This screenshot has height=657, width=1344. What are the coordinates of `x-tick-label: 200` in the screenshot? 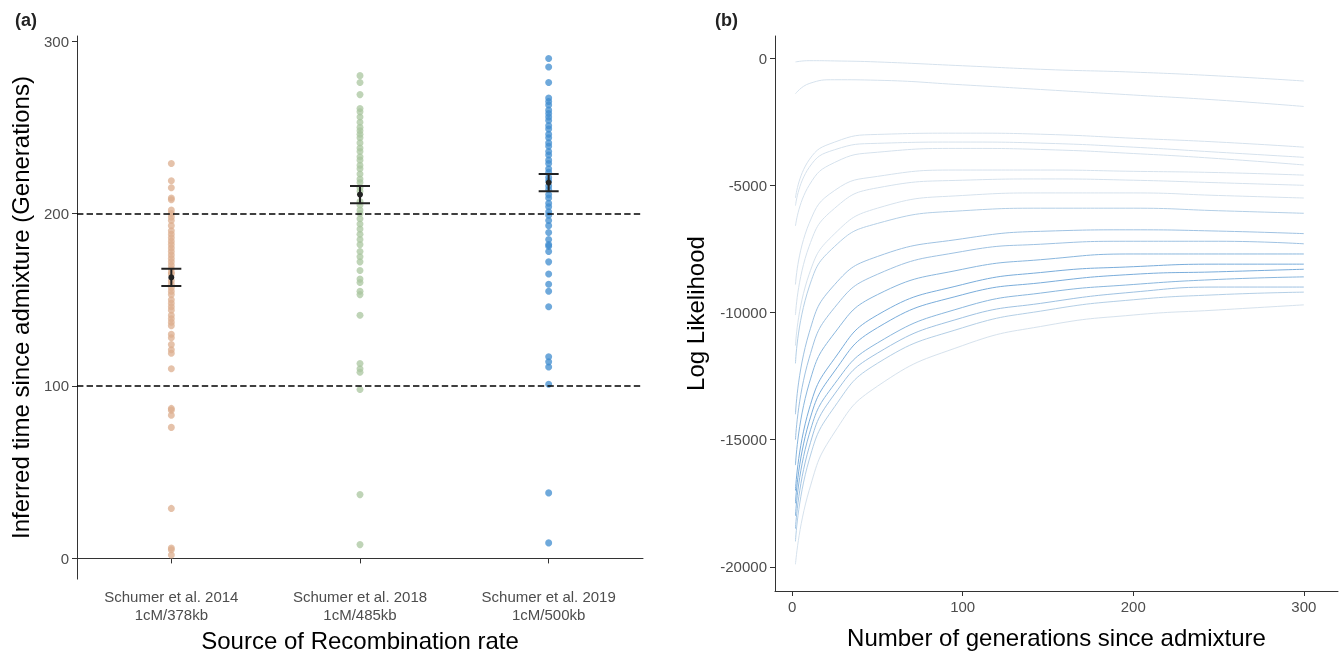 It's located at (1133, 606).